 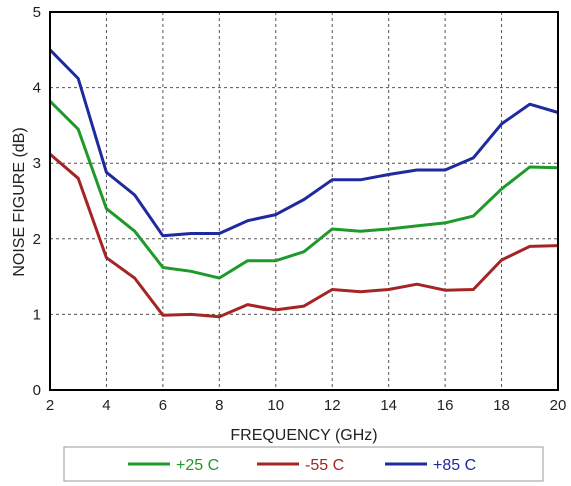 What do you see at coordinates (275, 405) in the screenshot?
I see `x-tick-label: 10` at bounding box center [275, 405].